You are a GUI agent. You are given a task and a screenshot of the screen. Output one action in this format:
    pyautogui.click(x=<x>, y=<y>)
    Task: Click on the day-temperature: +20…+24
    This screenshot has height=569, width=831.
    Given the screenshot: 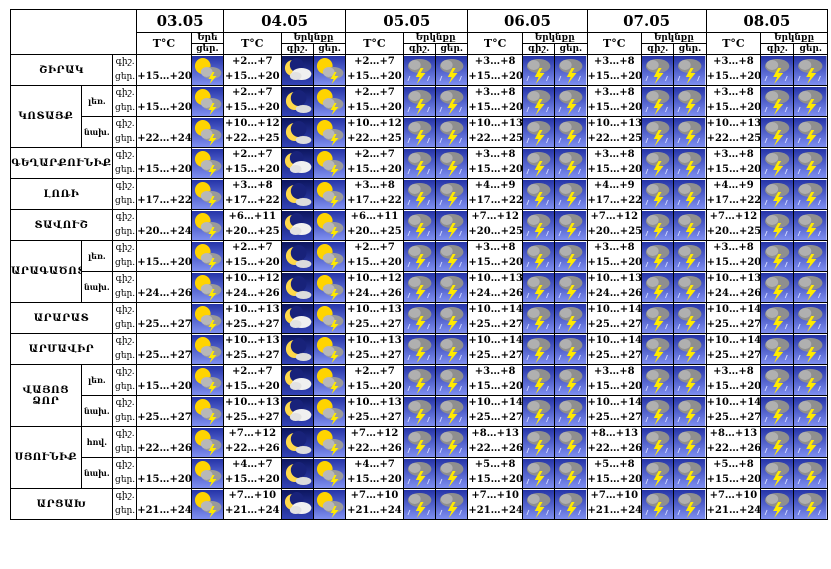 What is the action you would take?
    pyautogui.click(x=164, y=231)
    